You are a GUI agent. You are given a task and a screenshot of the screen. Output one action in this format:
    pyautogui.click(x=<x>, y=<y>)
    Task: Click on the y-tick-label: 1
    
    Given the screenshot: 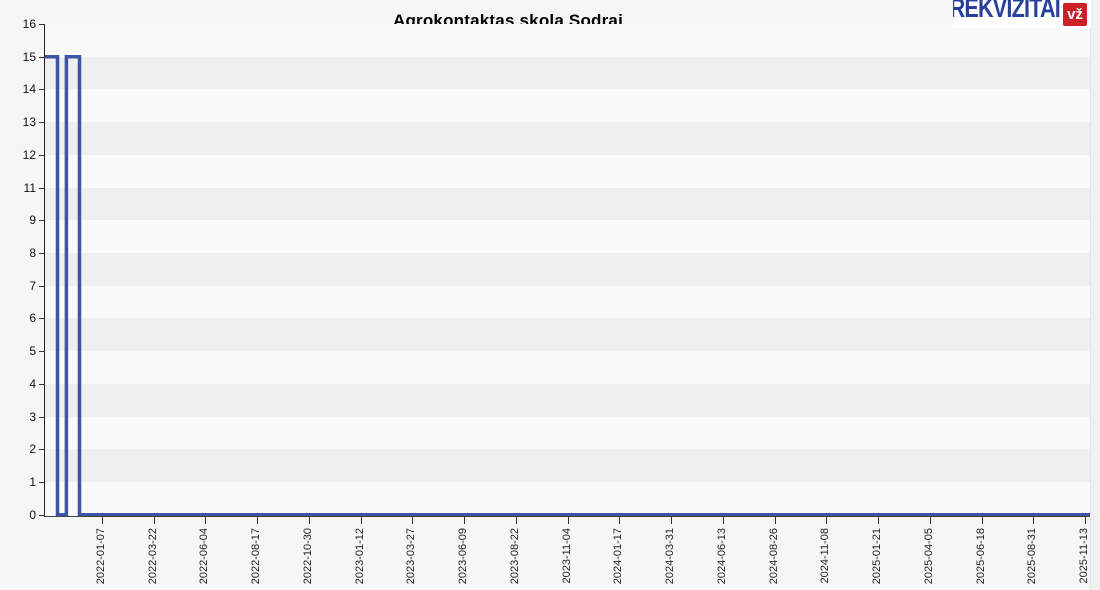 What is the action you would take?
    pyautogui.click(x=32, y=481)
    